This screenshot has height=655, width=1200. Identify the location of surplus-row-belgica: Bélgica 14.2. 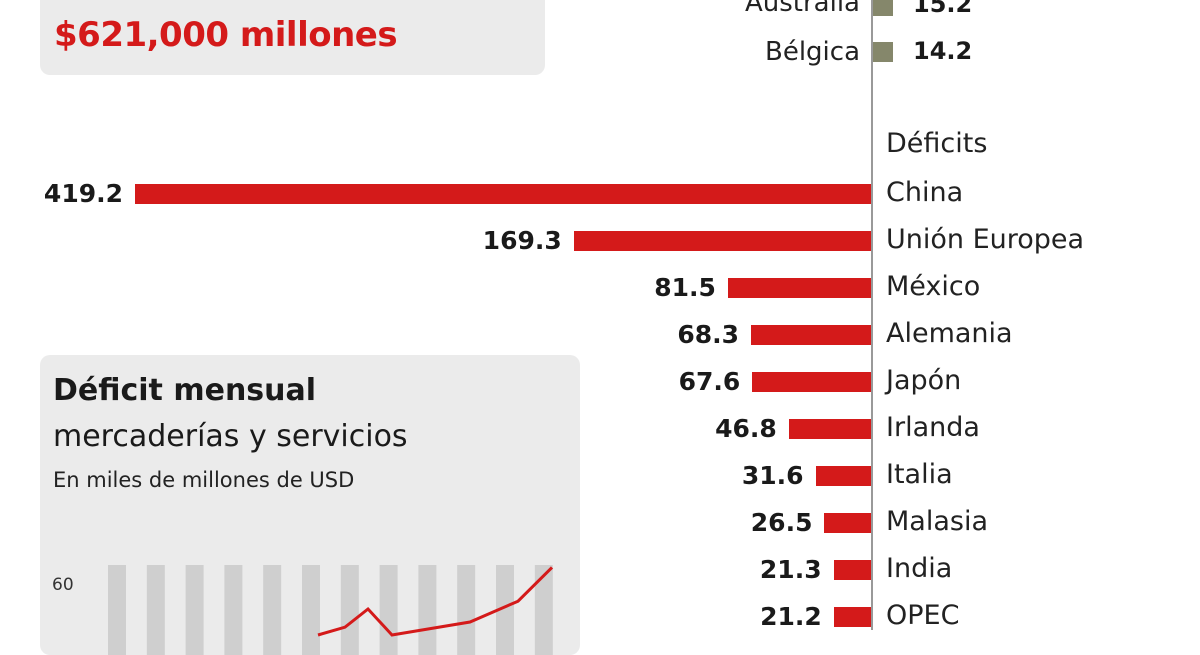
(600, 52).